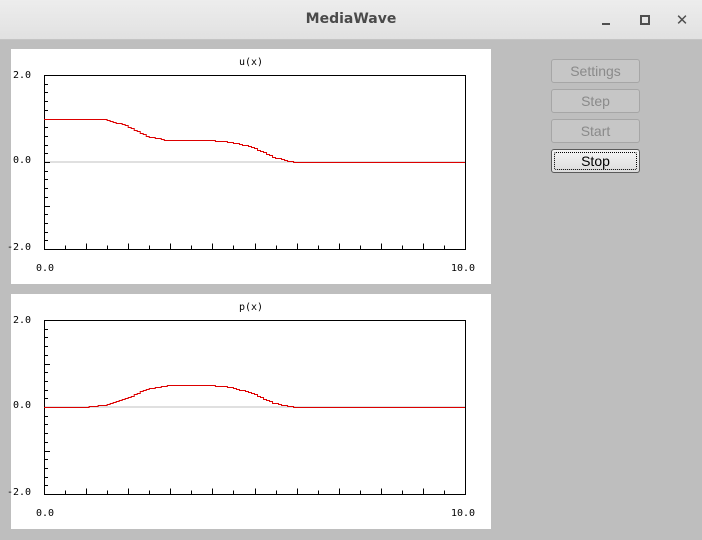 This screenshot has height=540, width=702. Describe the element at coordinates (595, 131) in the screenshot. I see `start-button: Start` at that location.